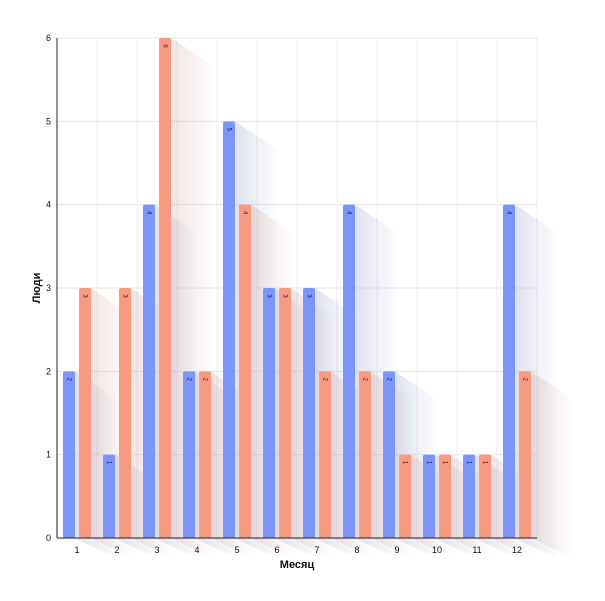  What do you see at coordinates (553, 465) in the screenshot?
I see `bar-shadow` at bounding box center [553, 465].